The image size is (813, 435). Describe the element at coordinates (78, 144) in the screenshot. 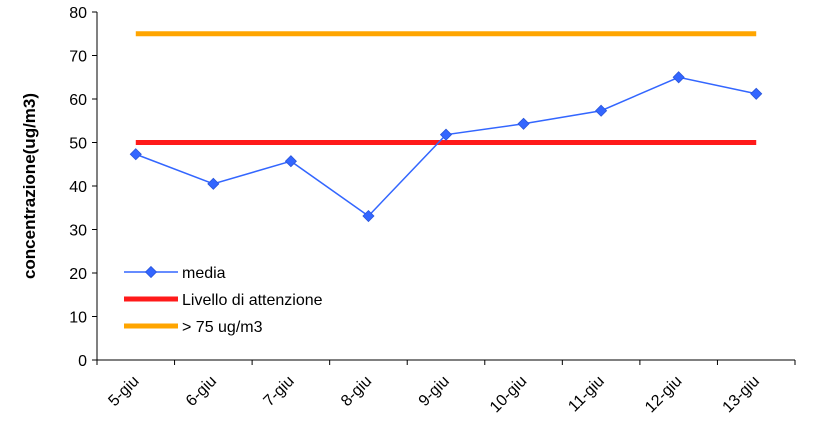

I see `y-tick-label: 50` at that location.